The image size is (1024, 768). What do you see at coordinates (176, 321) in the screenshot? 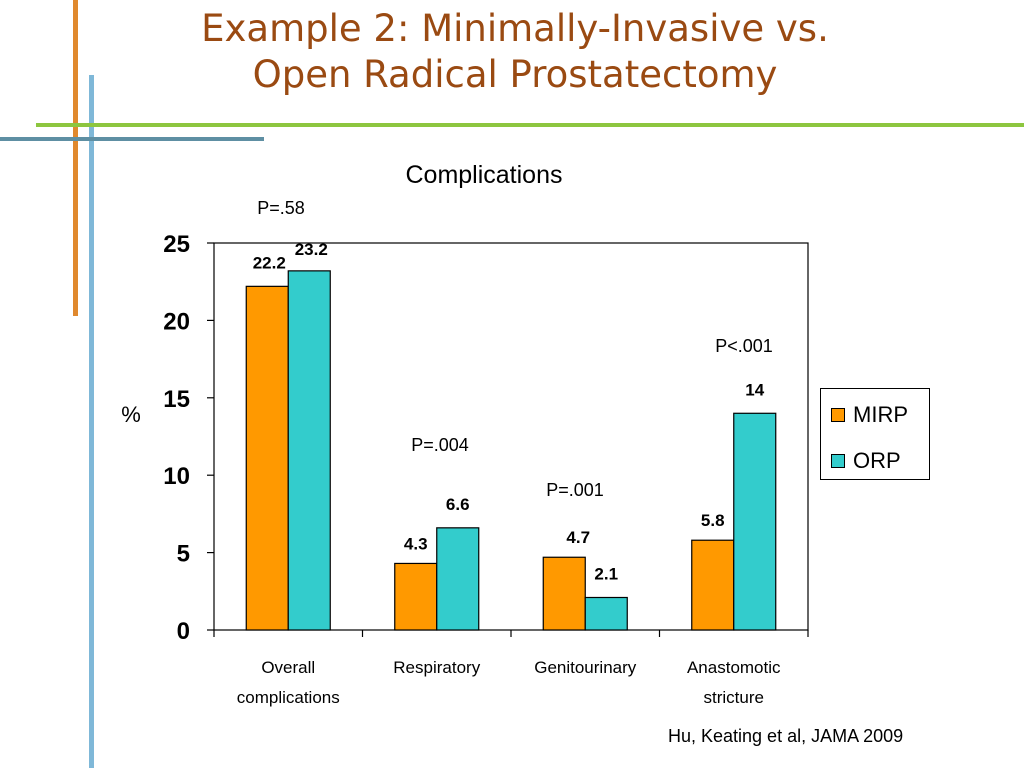
I see `y-tick-label: 20` at bounding box center [176, 321].